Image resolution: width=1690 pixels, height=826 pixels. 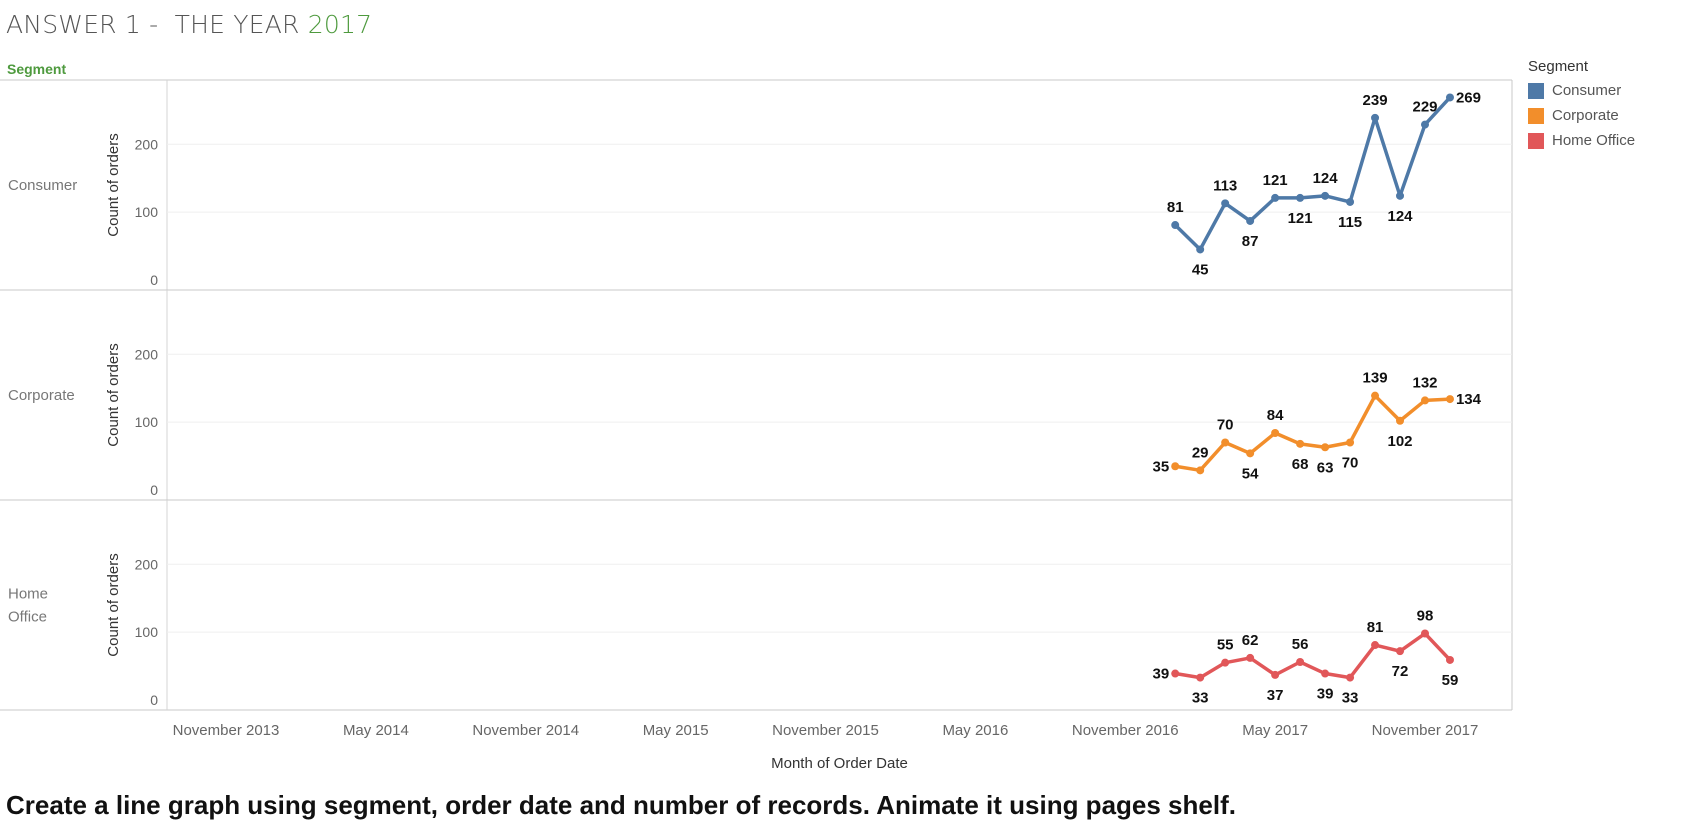 I want to click on data-label-home-office-2017-12: 59, so click(x=1450, y=680).